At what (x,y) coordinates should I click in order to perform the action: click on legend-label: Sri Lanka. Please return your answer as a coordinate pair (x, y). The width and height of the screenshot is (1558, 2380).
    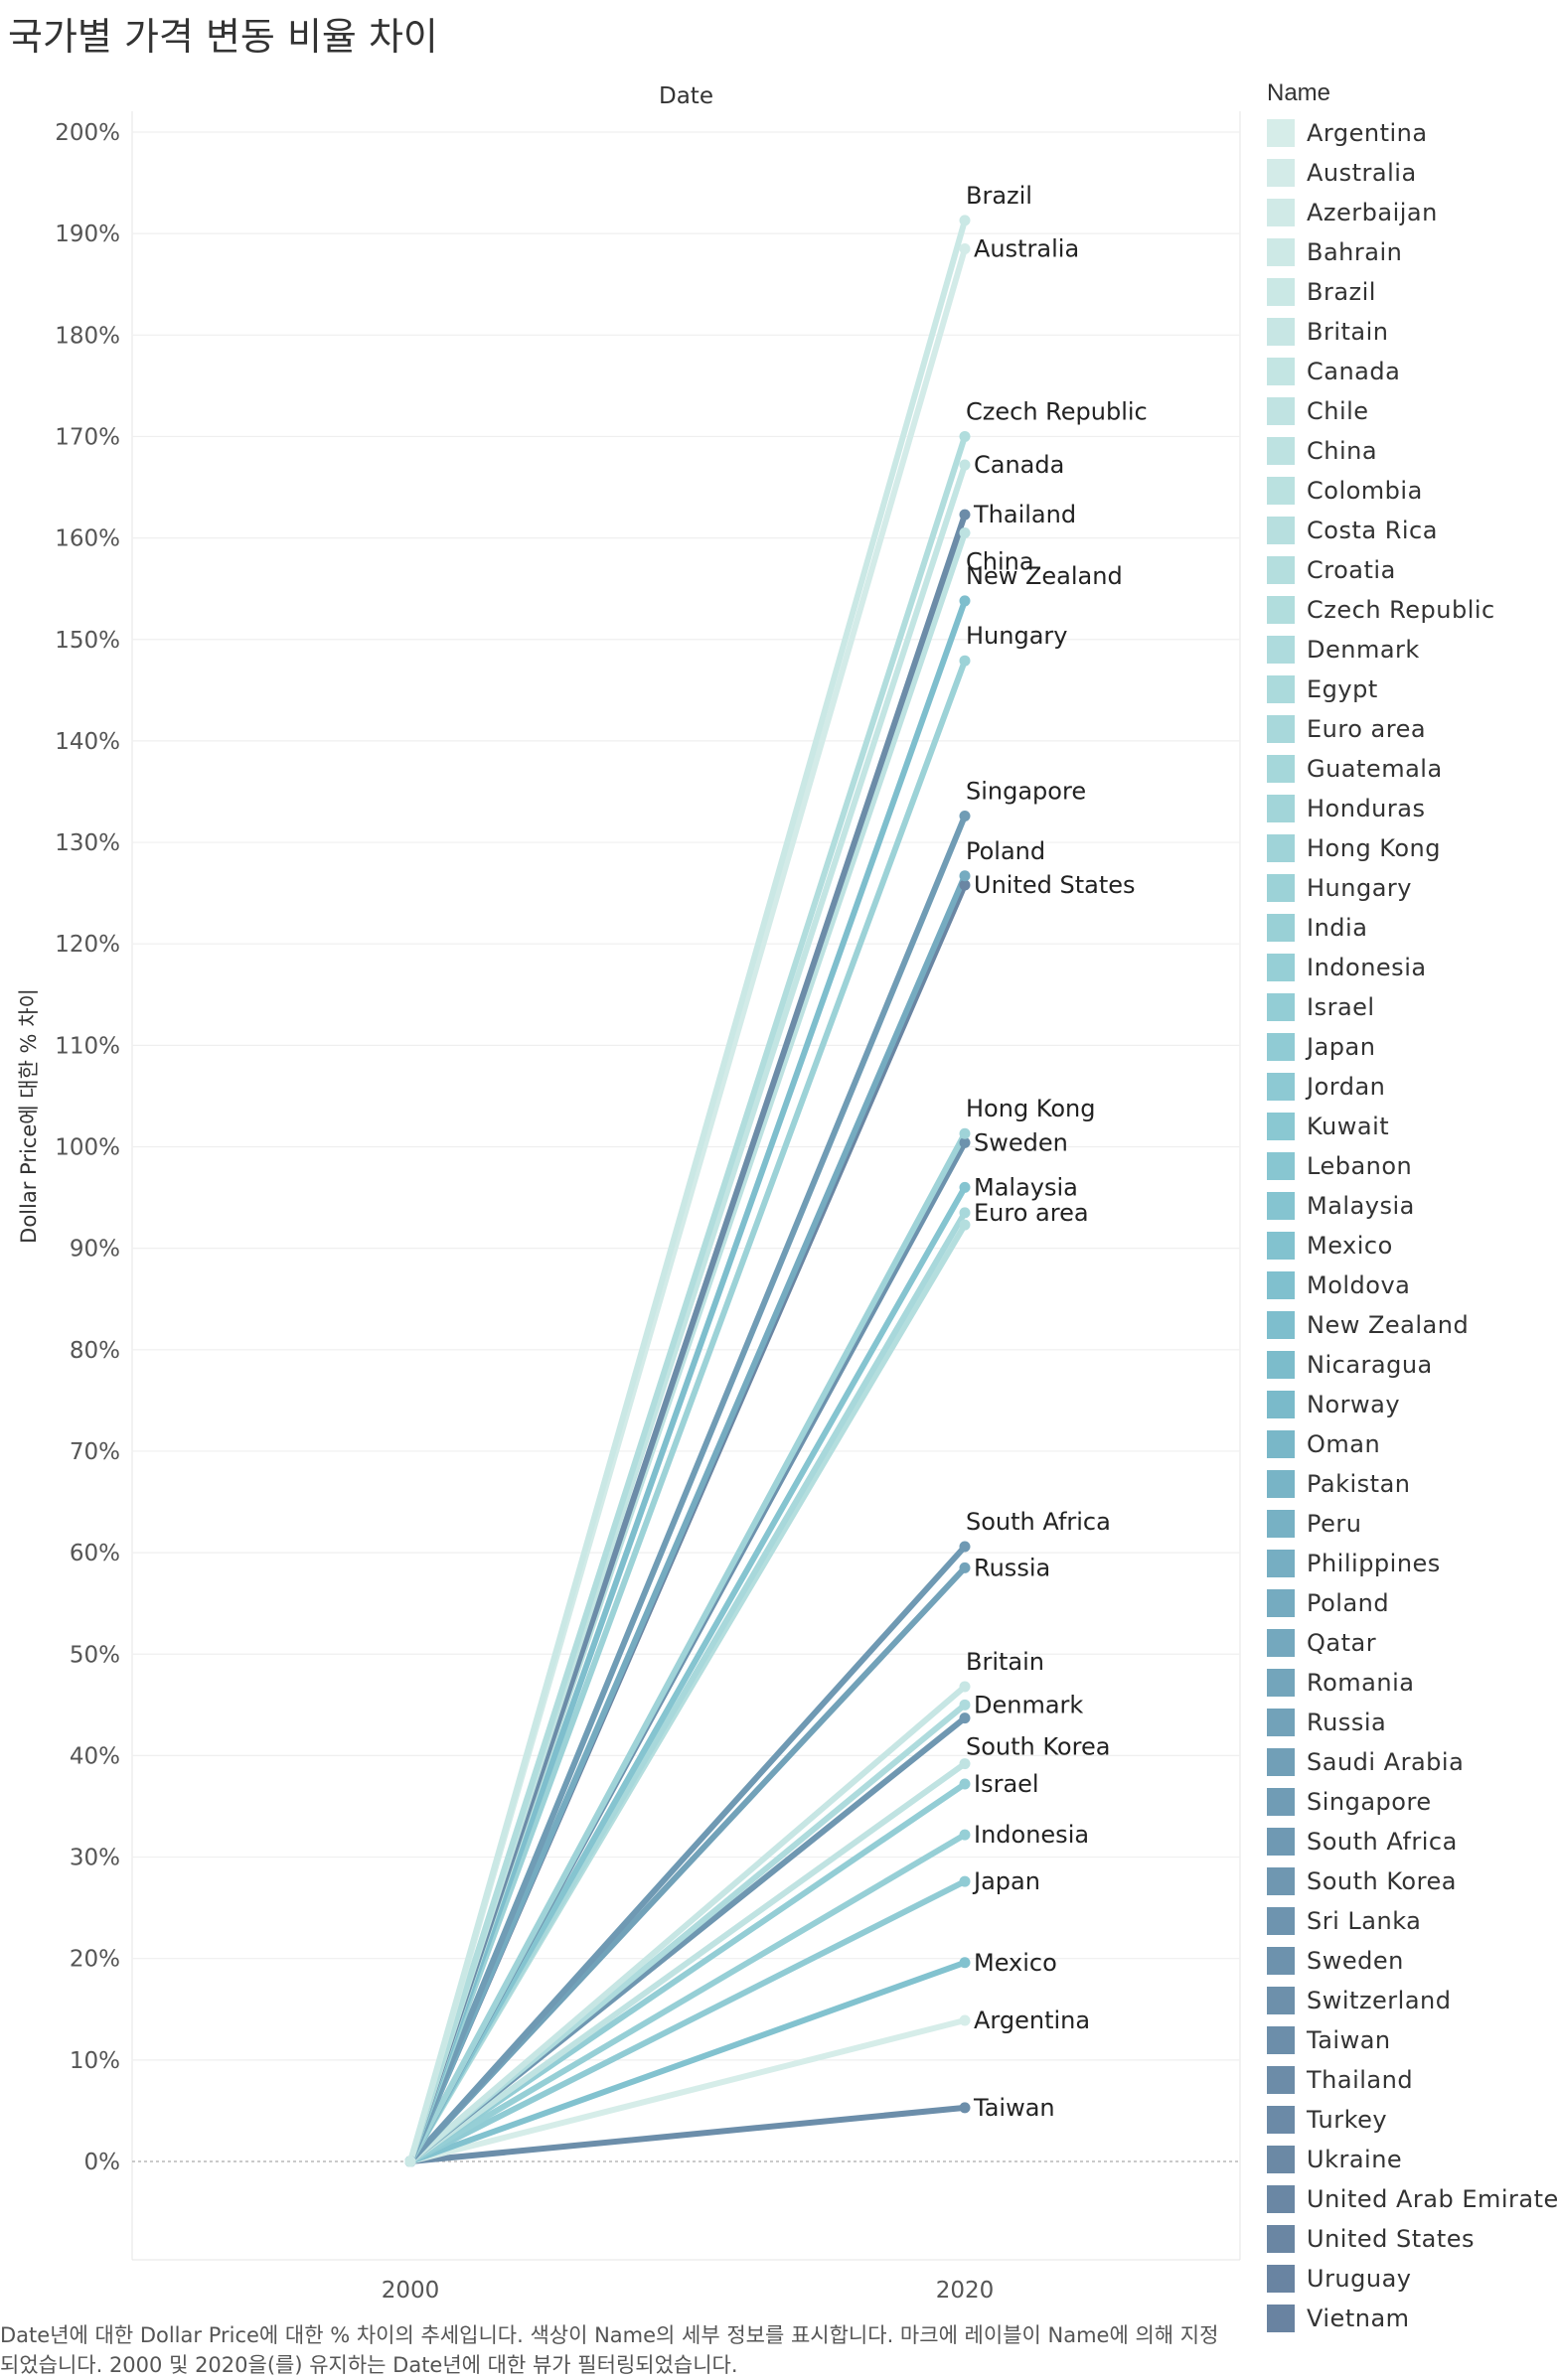
    Looking at the image, I should click on (1364, 1921).